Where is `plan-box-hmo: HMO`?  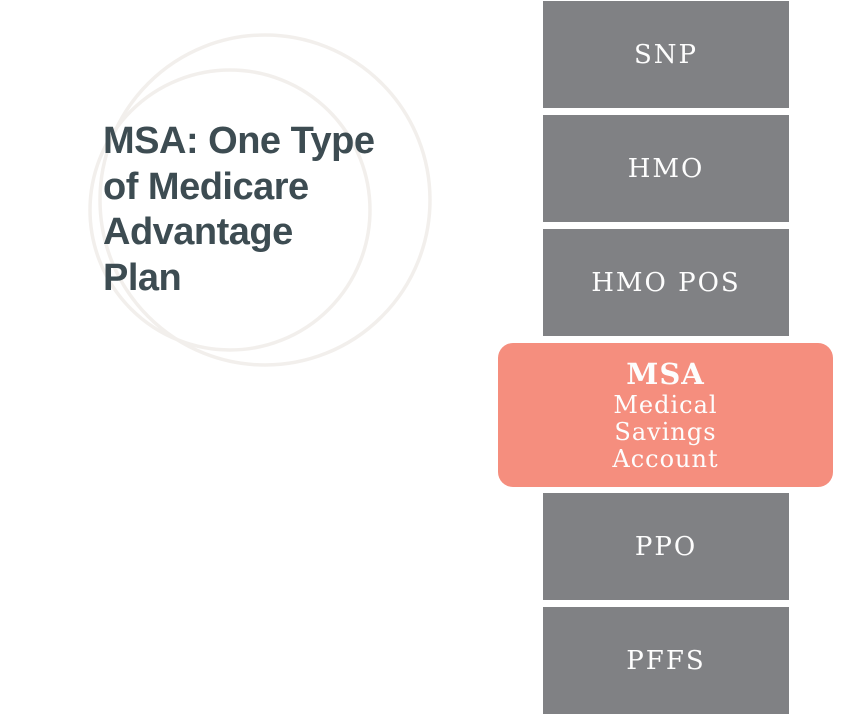
plan-box-hmo: HMO is located at coordinates (666, 168).